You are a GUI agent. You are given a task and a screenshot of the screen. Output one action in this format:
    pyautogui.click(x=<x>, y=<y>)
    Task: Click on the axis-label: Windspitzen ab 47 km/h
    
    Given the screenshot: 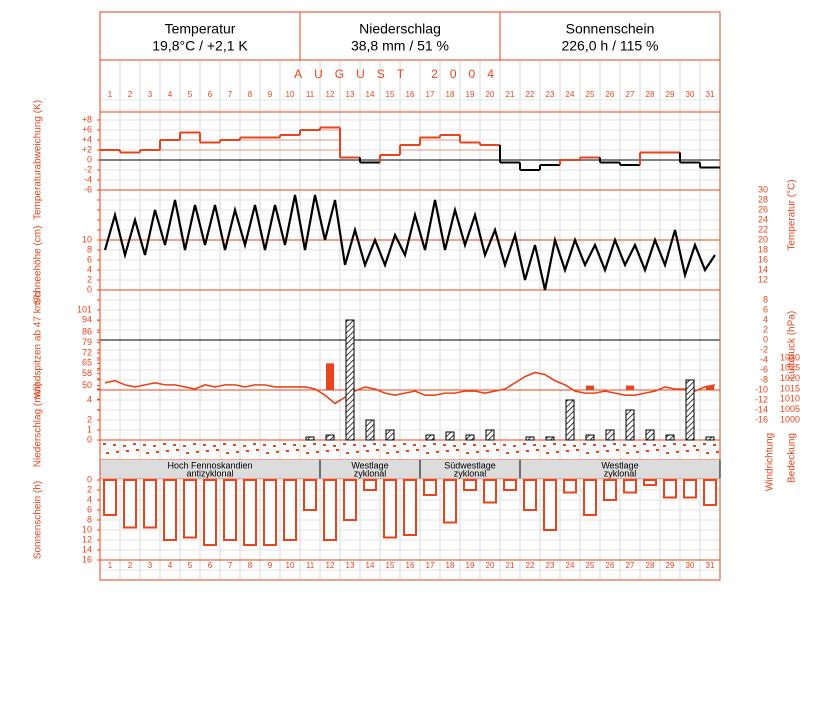 What is the action you would take?
    pyautogui.click(x=38, y=345)
    